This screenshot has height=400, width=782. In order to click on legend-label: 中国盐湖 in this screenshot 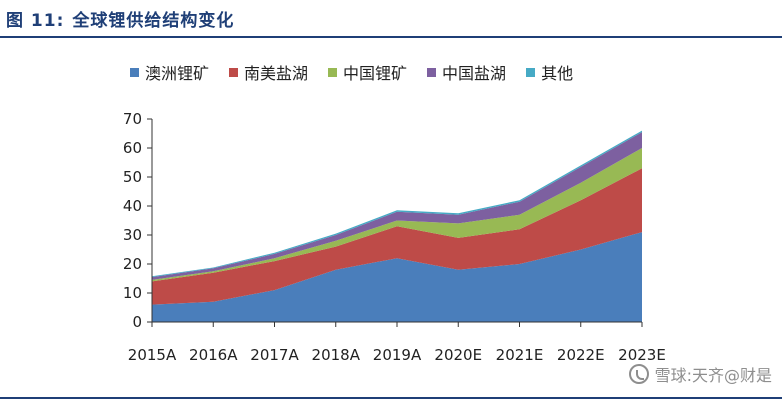, I will do `click(474, 73)`.